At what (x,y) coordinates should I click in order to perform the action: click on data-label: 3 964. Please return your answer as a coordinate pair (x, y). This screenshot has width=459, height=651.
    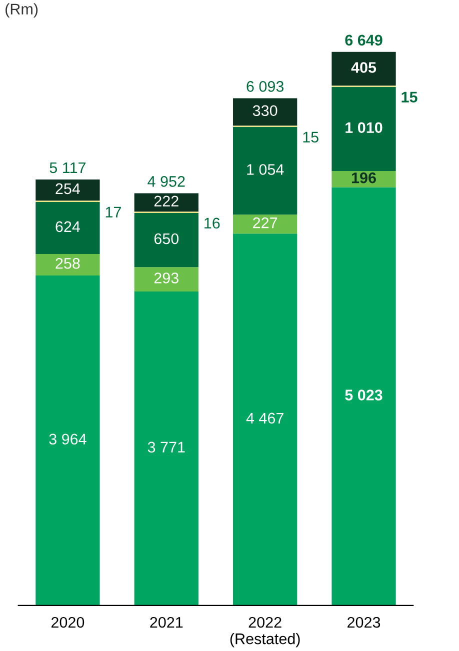
    Looking at the image, I should click on (67, 439).